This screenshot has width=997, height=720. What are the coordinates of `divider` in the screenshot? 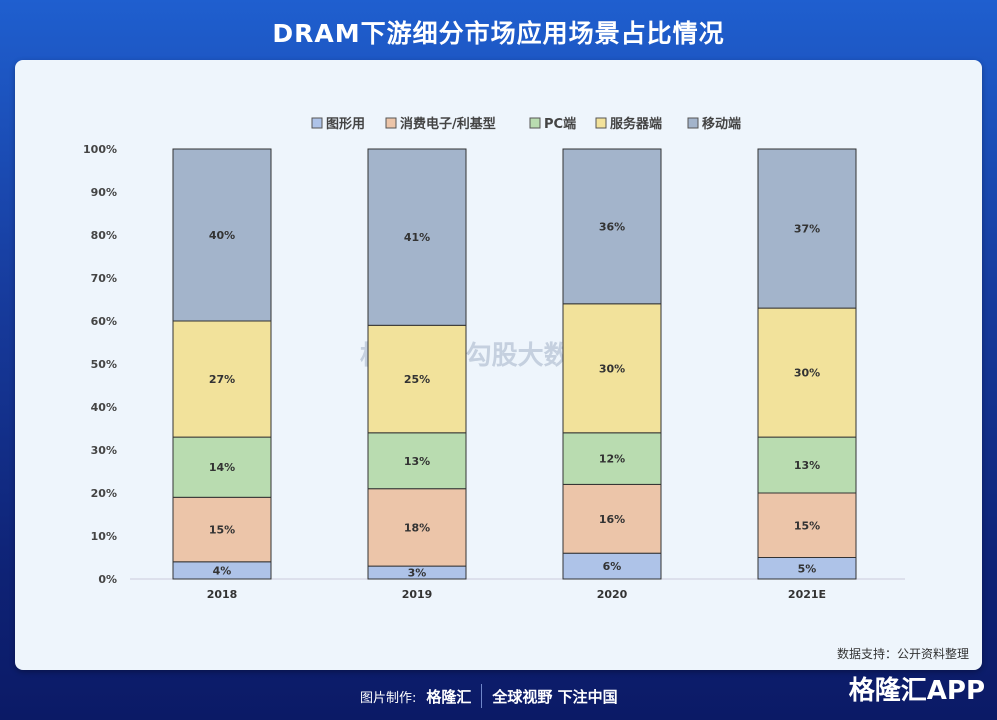 It's located at (482, 696).